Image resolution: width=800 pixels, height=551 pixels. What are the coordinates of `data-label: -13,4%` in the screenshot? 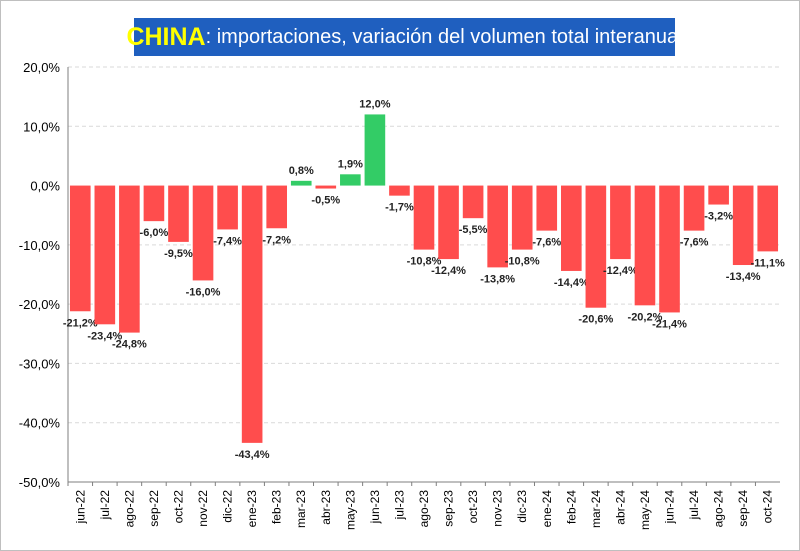 It's located at (743, 277).